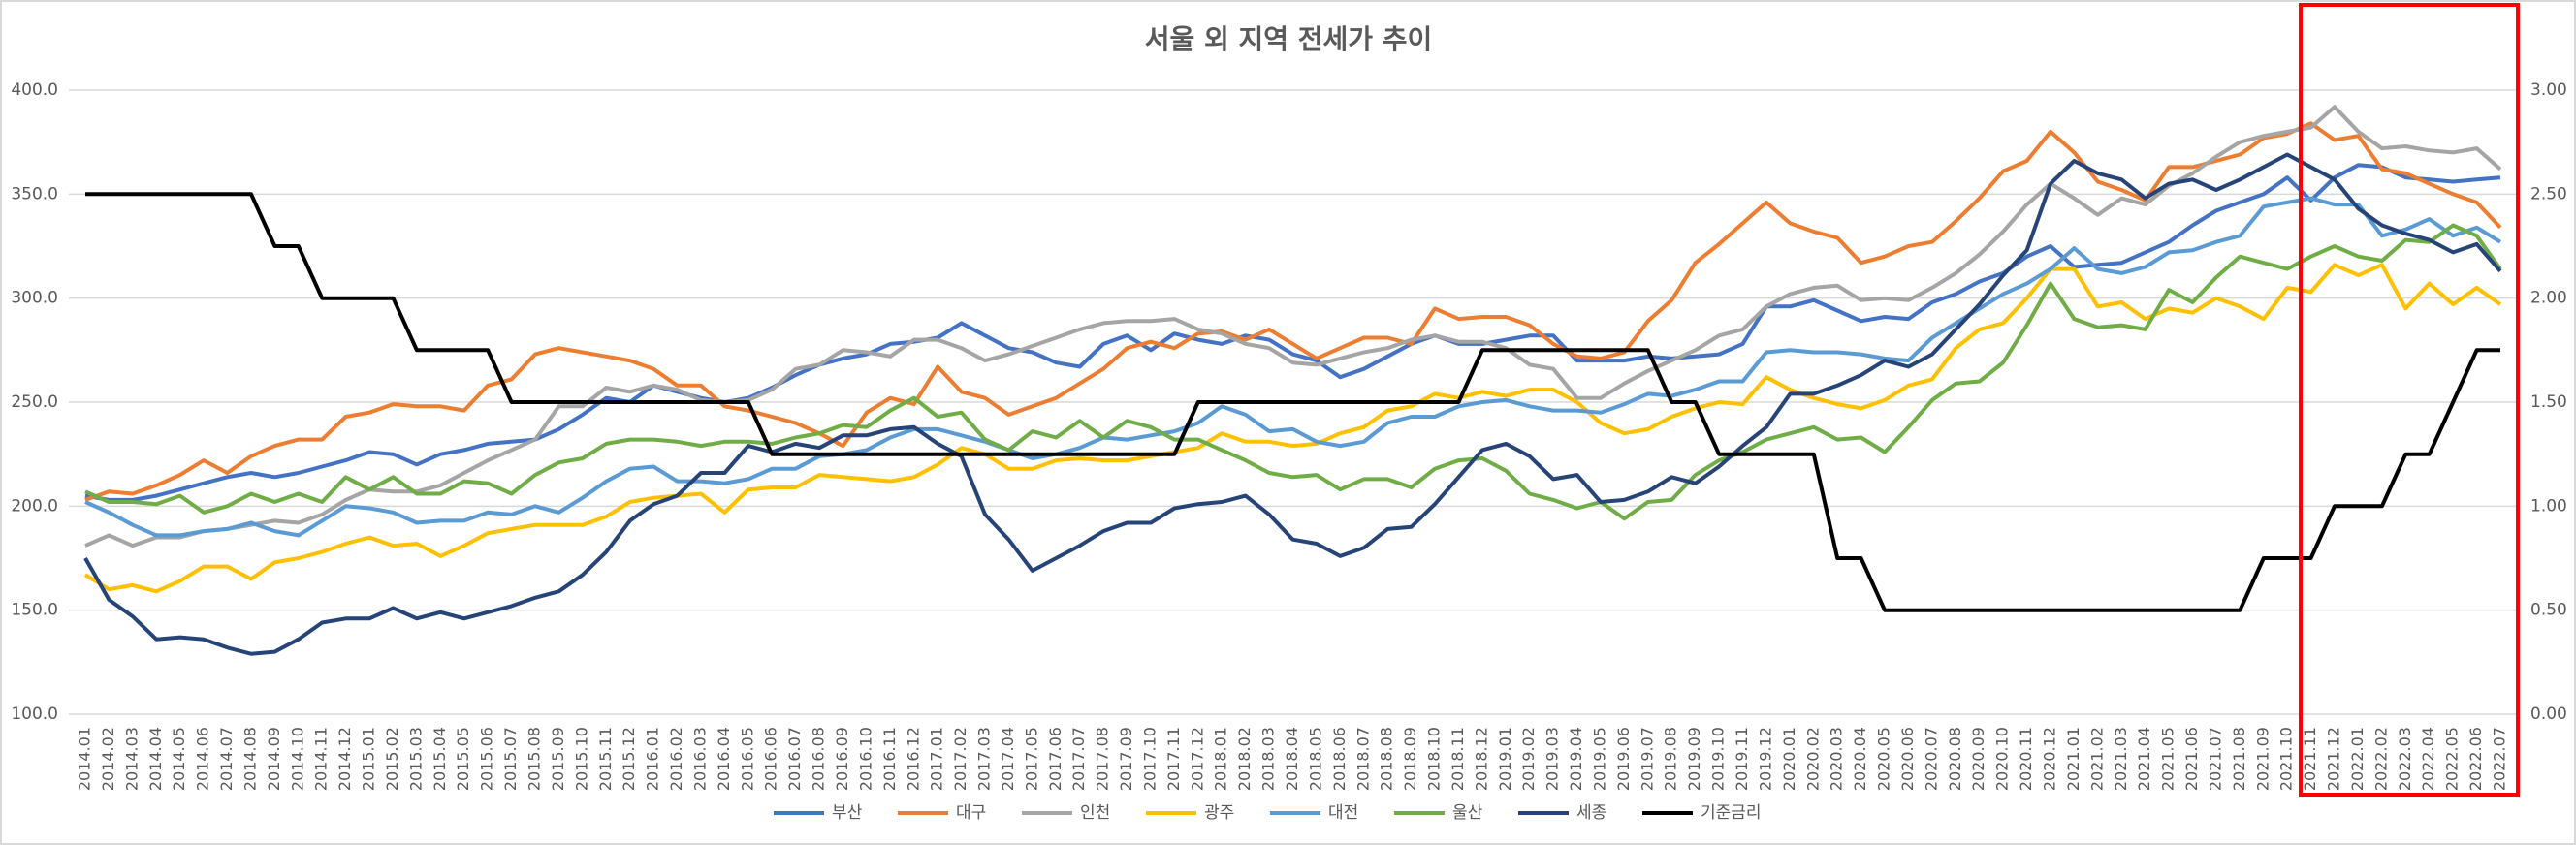 Image resolution: width=2576 pixels, height=845 pixels. Describe the element at coordinates (2500, 759) in the screenshot. I see `x-tick-label: 2022.07` at that location.